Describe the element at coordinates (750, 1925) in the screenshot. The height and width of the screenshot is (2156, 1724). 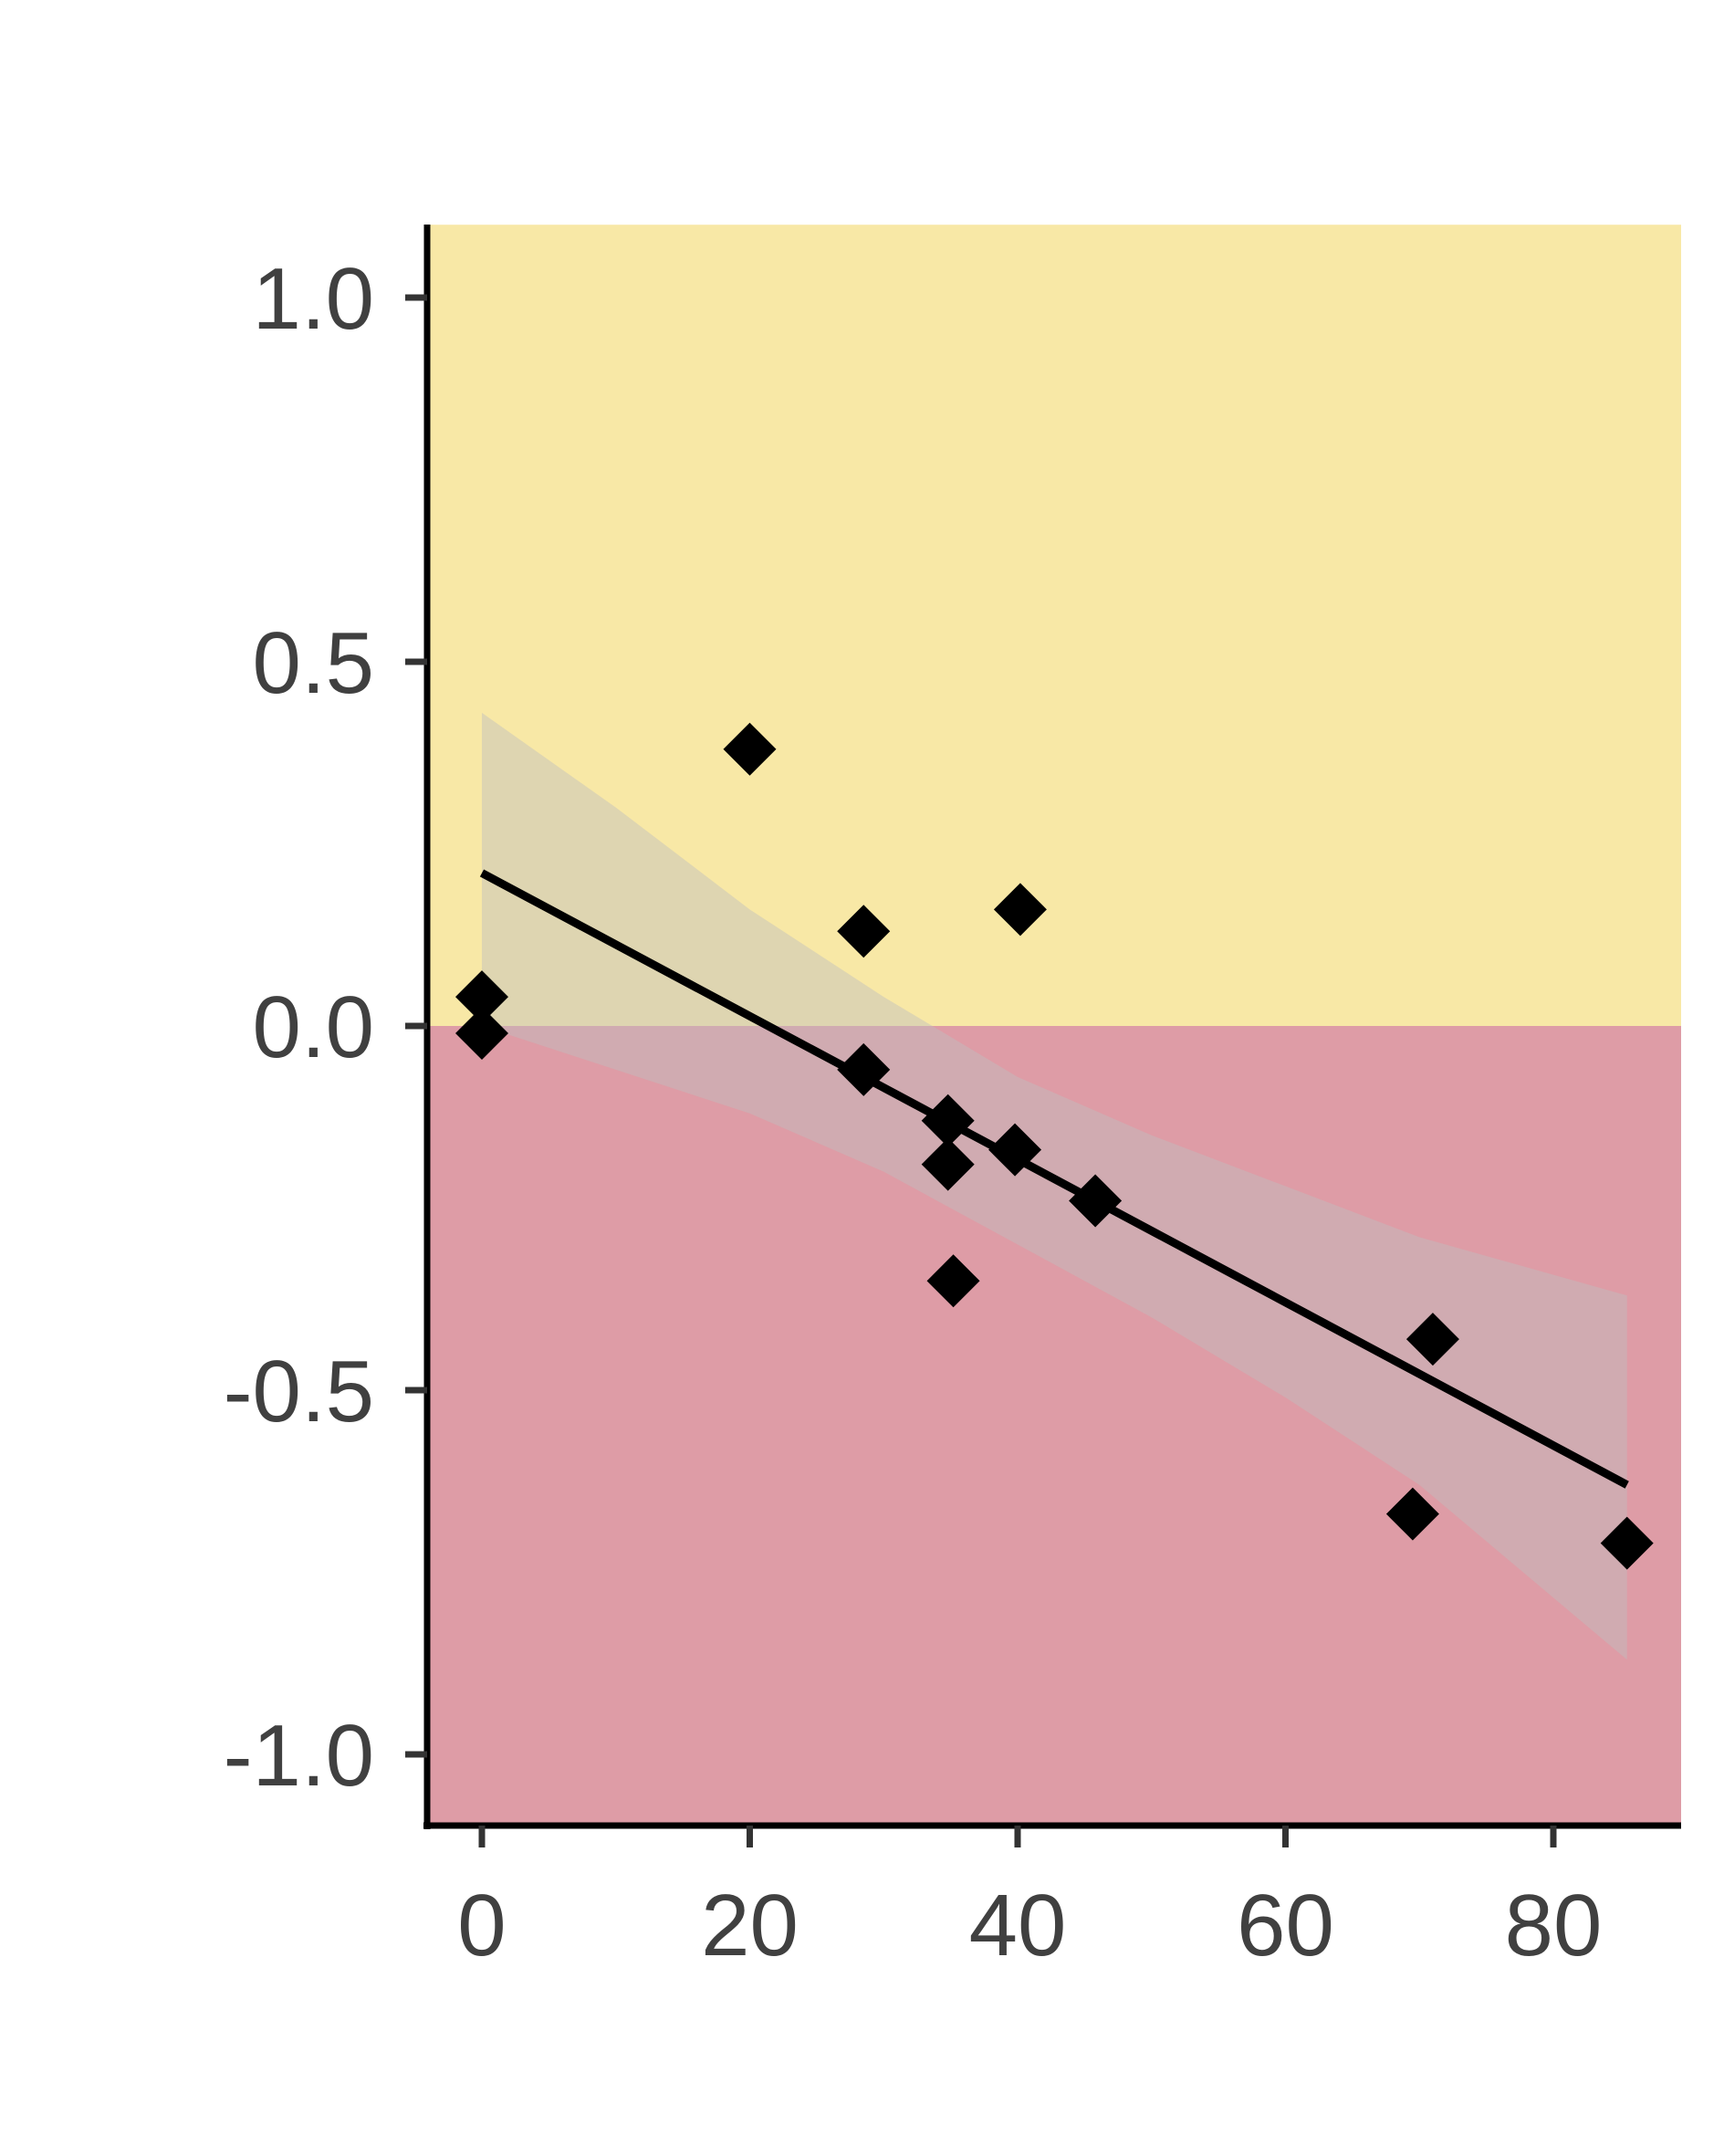
I see `x-tick-label: 20` at that location.